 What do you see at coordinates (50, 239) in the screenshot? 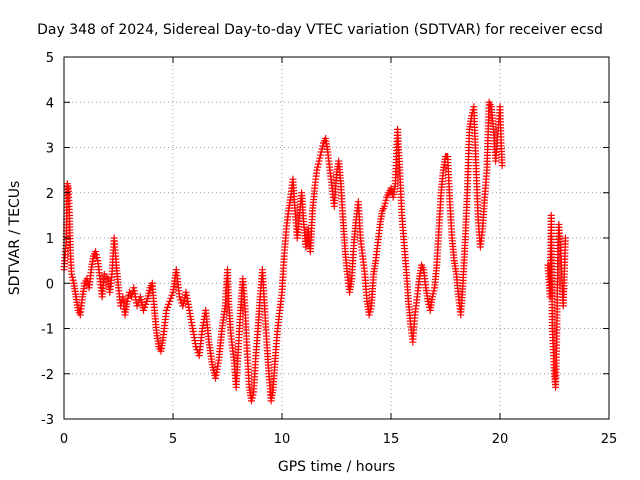
I see `y-tick-label: 1` at bounding box center [50, 239].